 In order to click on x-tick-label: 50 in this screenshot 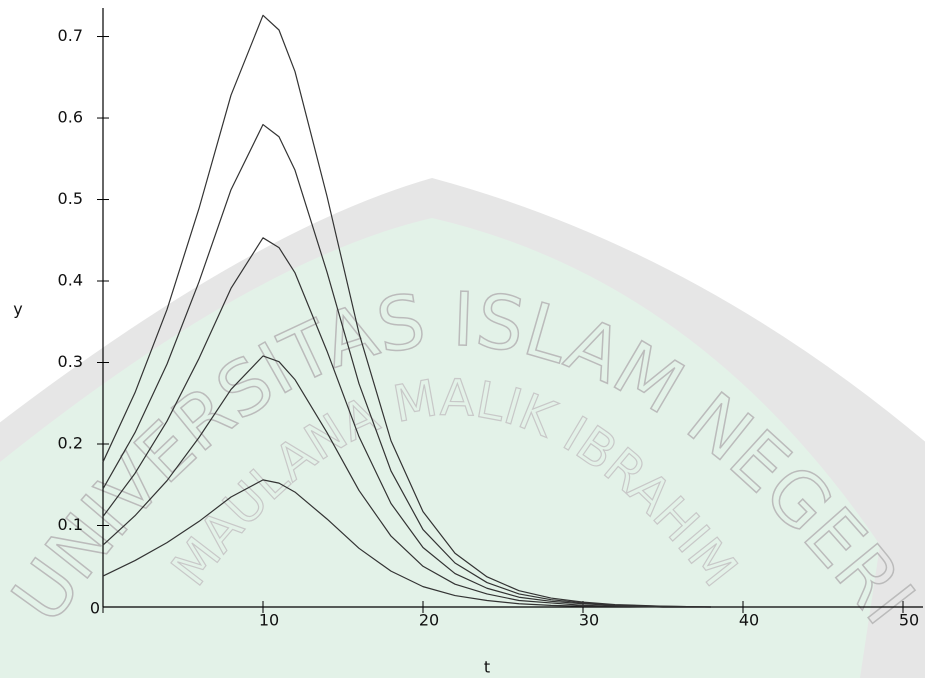, I will do `click(909, 620)`.